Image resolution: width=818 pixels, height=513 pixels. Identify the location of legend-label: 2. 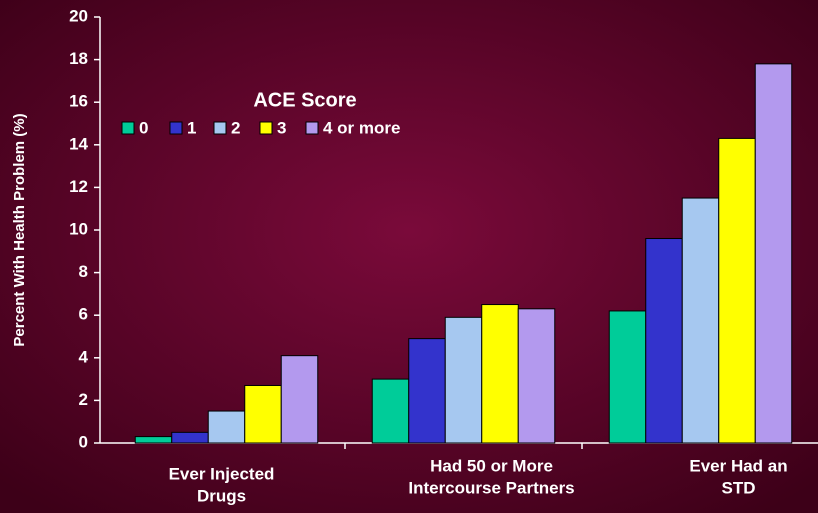
(235, 127).